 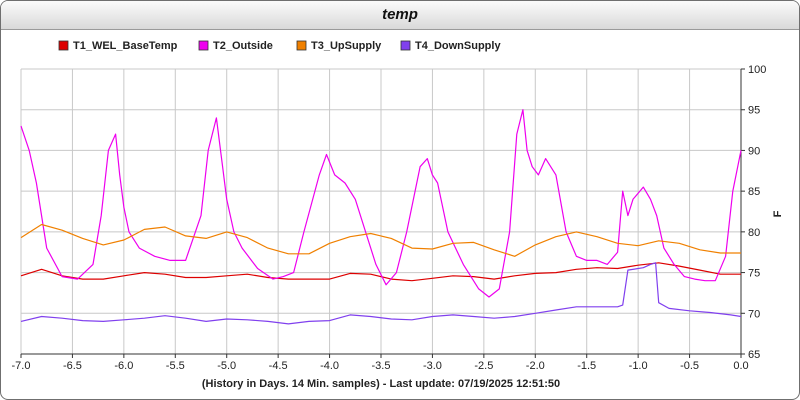 What do you see at coordinates (243, 46) in the screenshot?
I see `legend-label: T2_Outside` at bounding box center [243, 46].